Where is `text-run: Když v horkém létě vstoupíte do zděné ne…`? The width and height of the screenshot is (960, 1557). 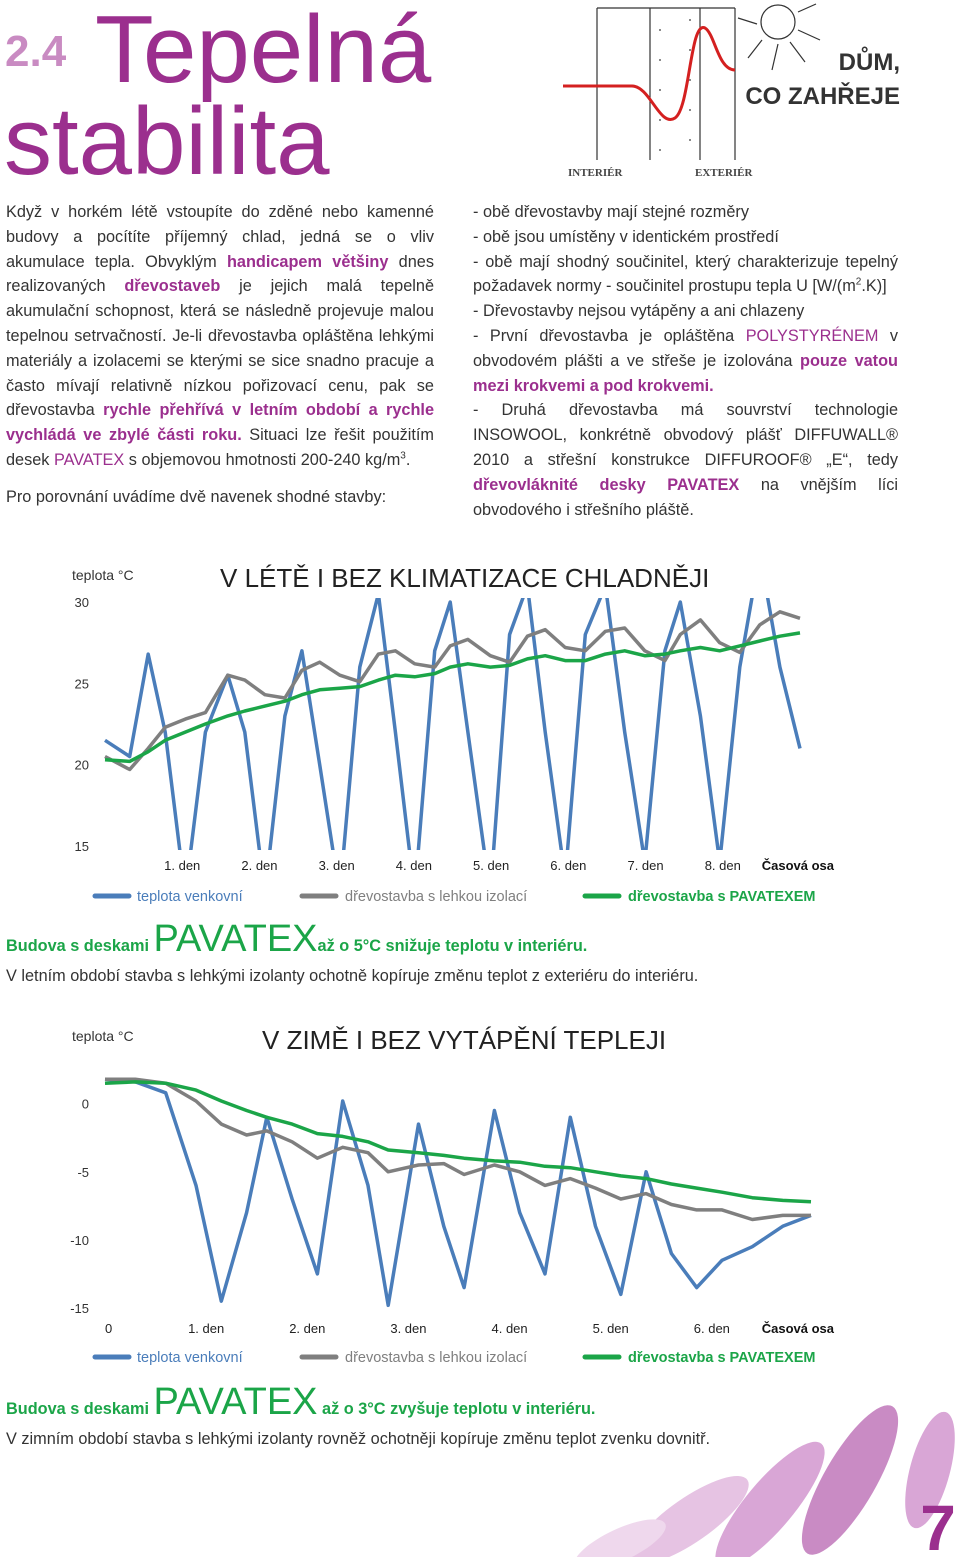 text-run: Když v horkém létě vstoupíte do zděné ne… is located at coordinates (220, 237).